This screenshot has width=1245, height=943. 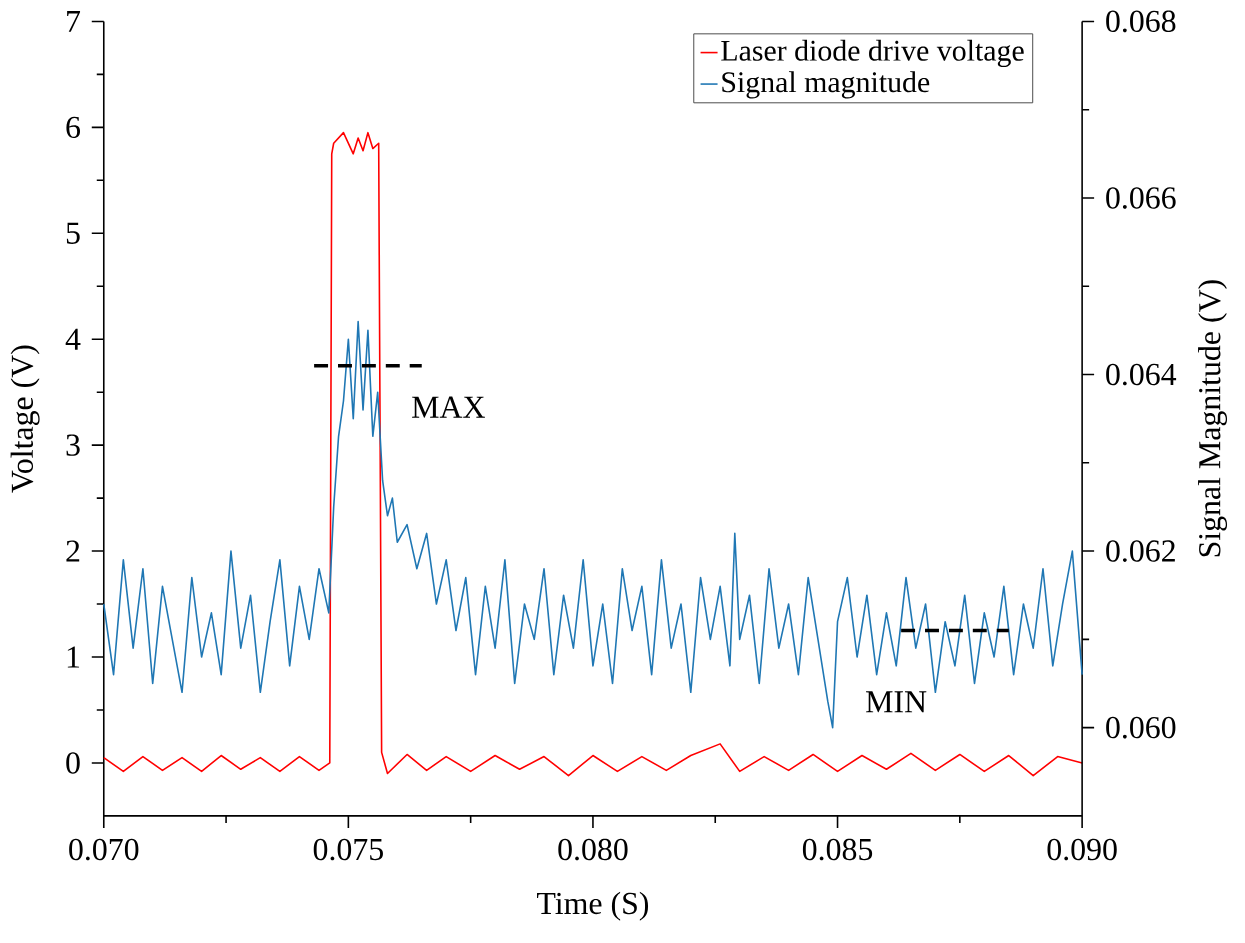 What do you see at coordinates (593, 849) in the screenshot?
I see `x-tick-label: 0.080` at bounding box center [593, 849].